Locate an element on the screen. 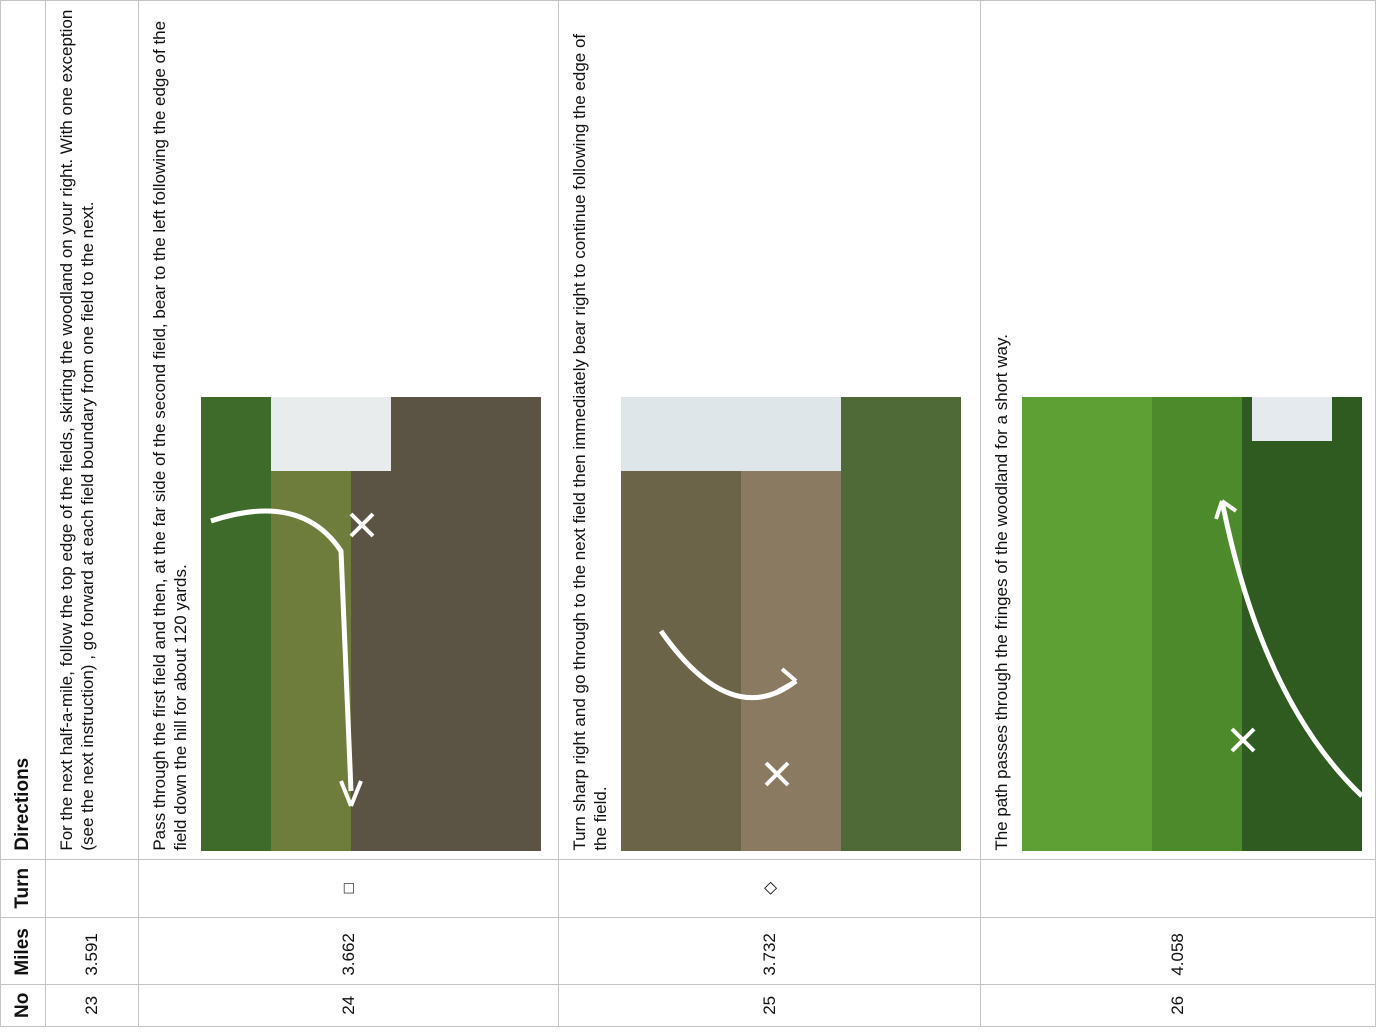  turn: □ is located at coordinates (348, 888).